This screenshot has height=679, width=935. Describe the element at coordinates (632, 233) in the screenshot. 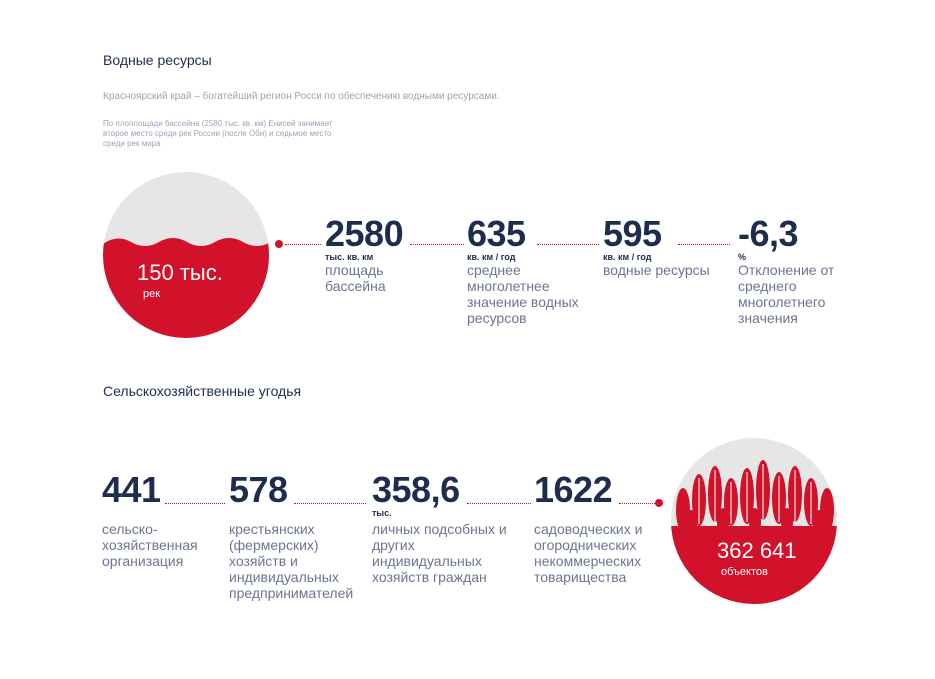

I see `stat-value: 595` at that location.